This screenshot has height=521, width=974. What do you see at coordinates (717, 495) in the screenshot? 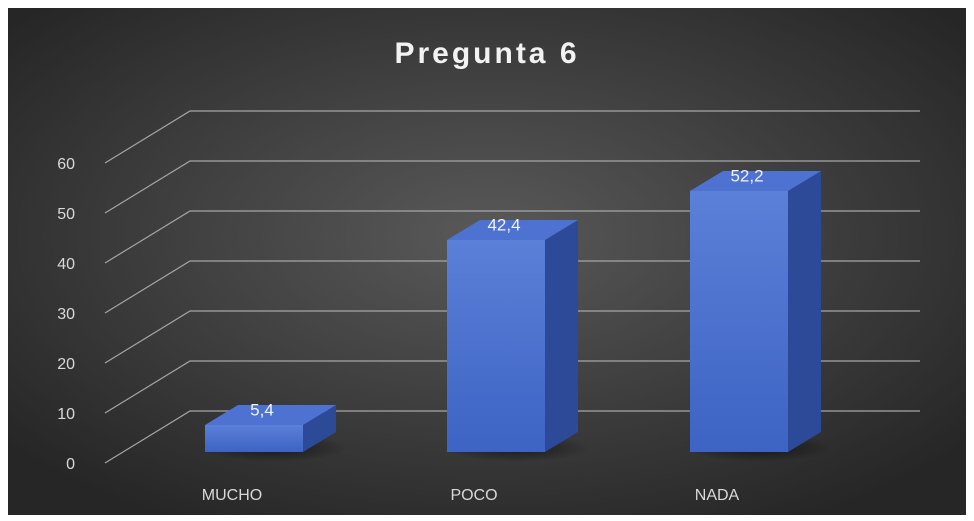
I see `x-tick-label: NADA` at bounding box center [717, 495].